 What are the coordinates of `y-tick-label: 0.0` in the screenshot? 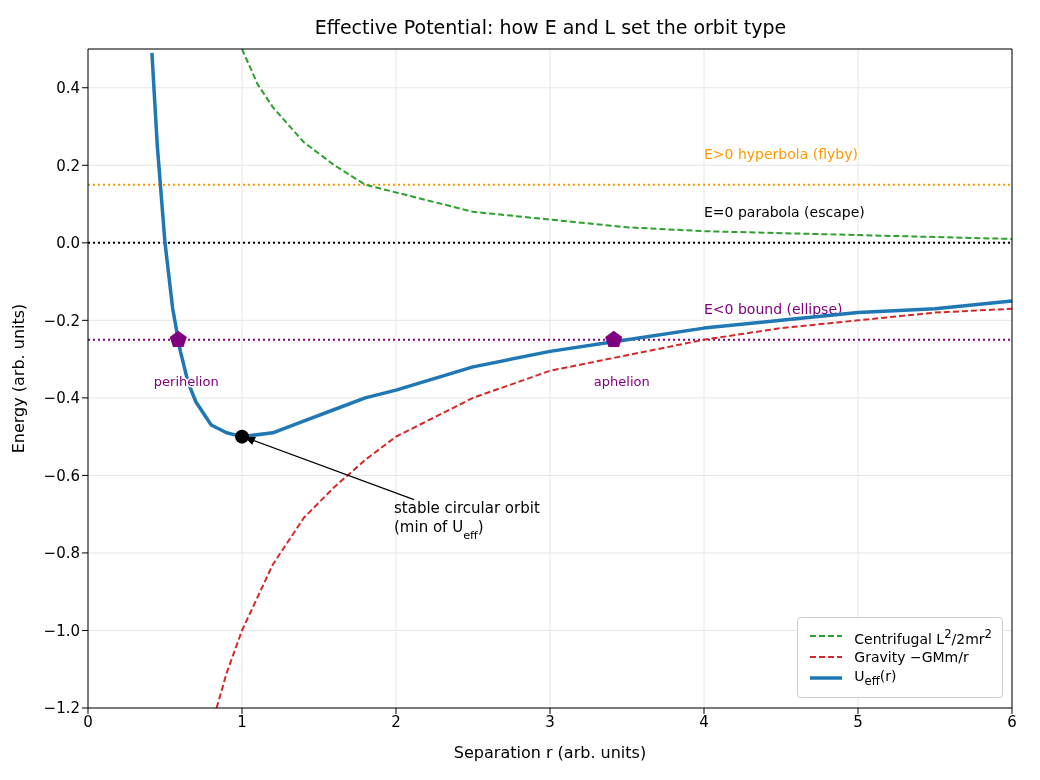 It's located at (68, 243).